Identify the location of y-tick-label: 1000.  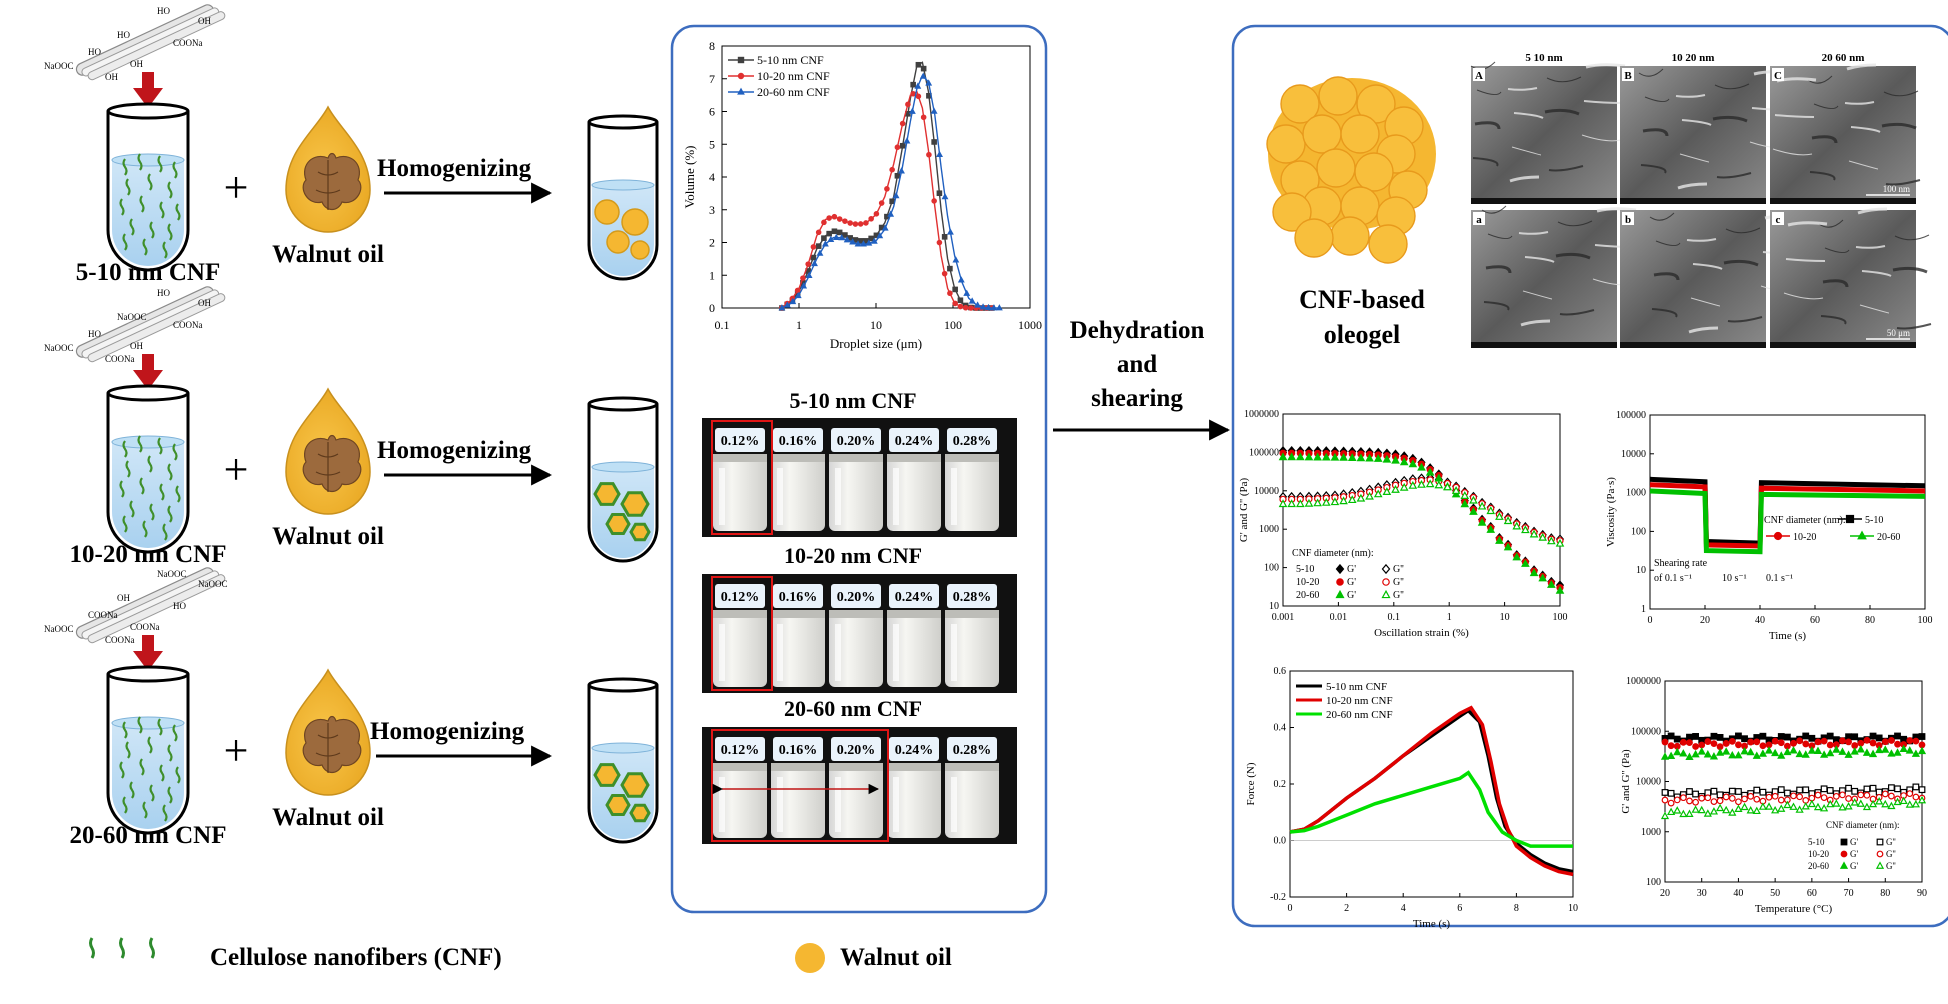
(1636, 493).